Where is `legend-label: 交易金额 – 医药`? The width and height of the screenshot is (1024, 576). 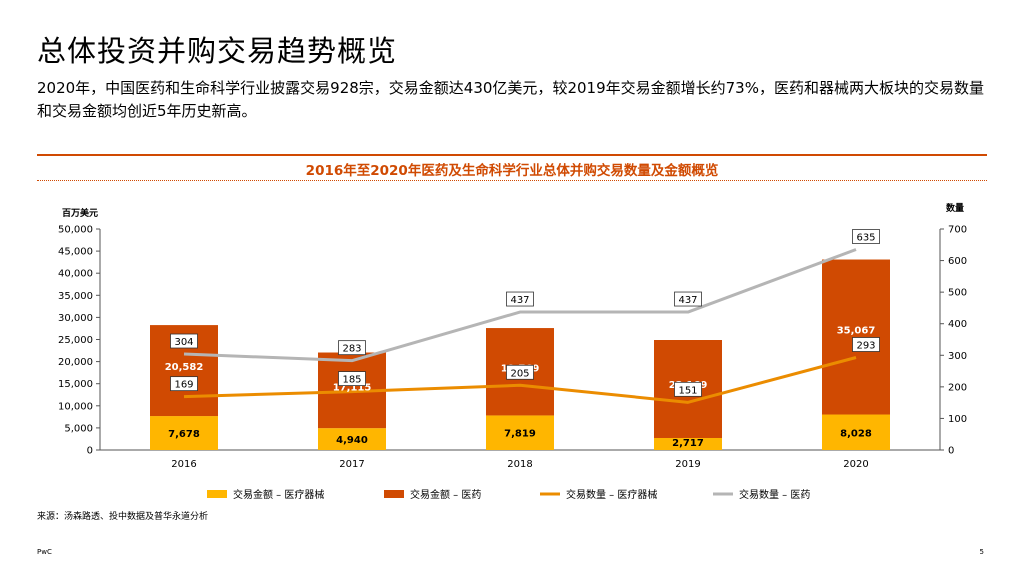
legend-label: 交易金额 – 医药 is located at coordinates (445, 494).